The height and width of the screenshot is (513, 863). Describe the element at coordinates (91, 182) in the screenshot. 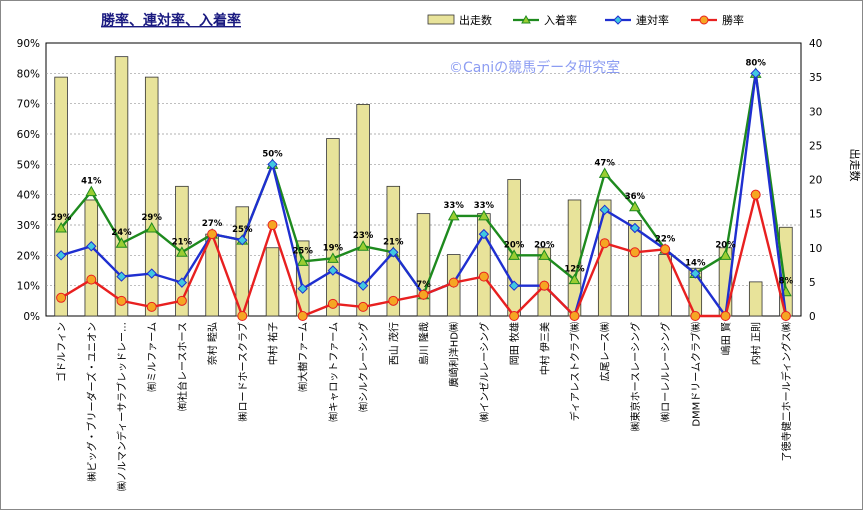

I see `point-label: 41%` at that location.